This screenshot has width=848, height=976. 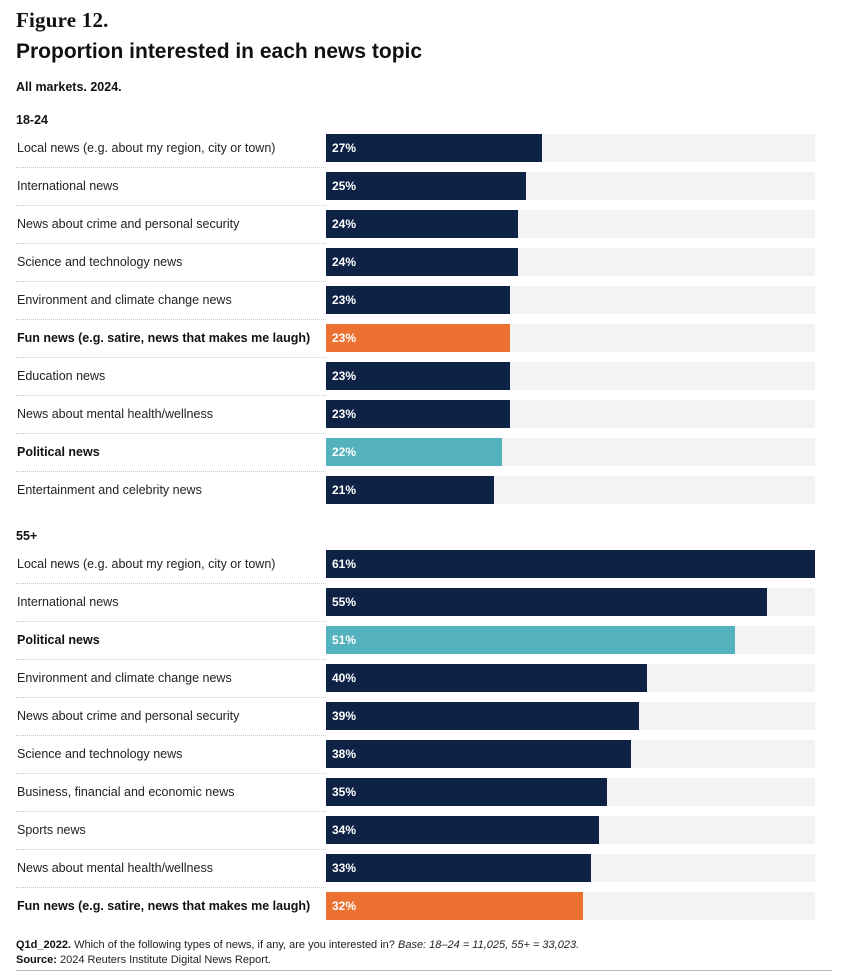 I want to click on chart-row: Education news 23%, so click(x=416, y=379).